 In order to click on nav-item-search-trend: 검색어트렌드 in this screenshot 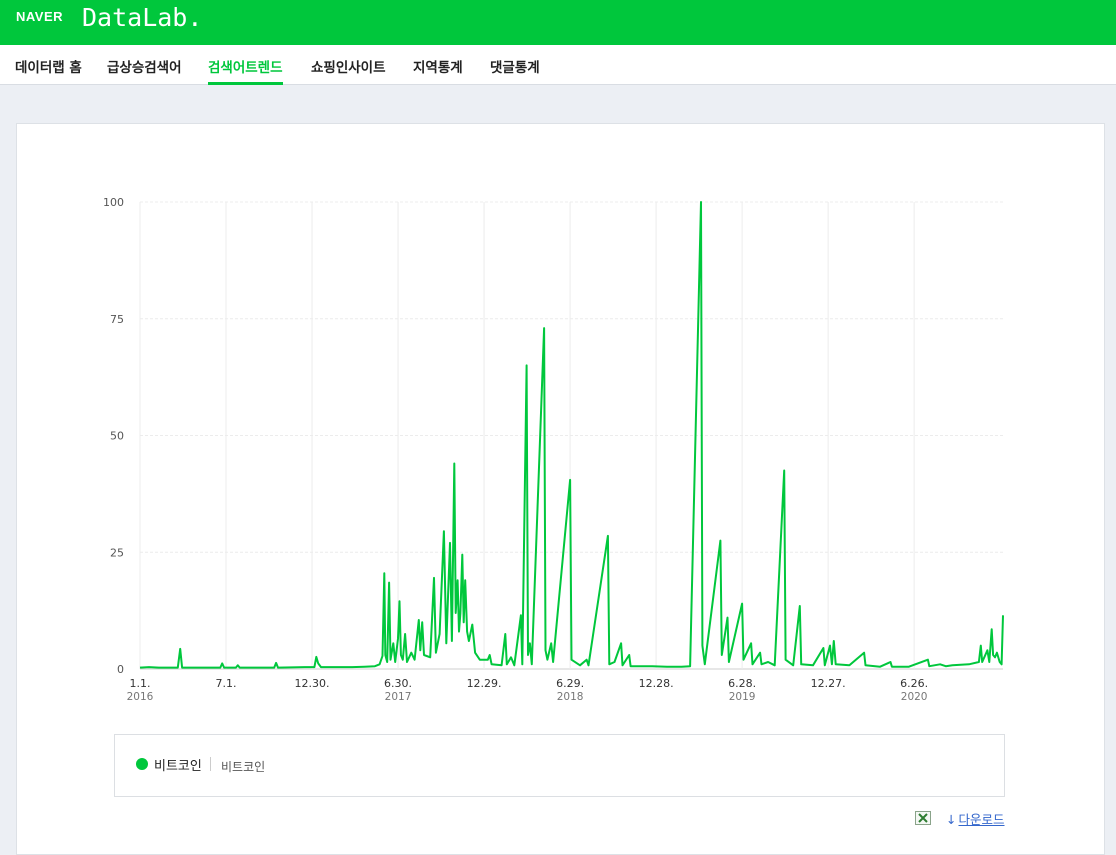, I will do `click(245, 70)`.